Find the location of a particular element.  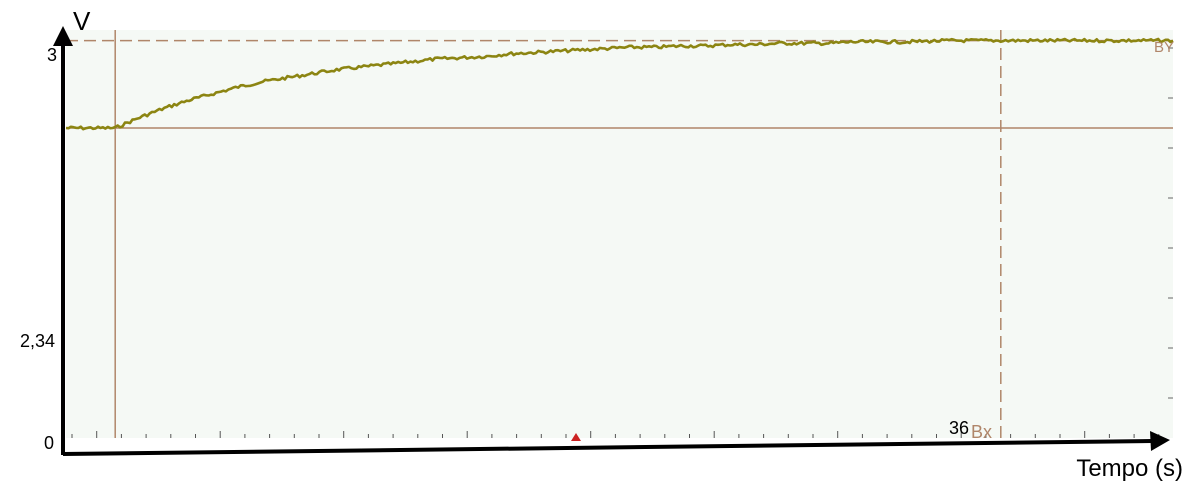

y-tick-label-0: 0 is located at coordinates (49, 443).